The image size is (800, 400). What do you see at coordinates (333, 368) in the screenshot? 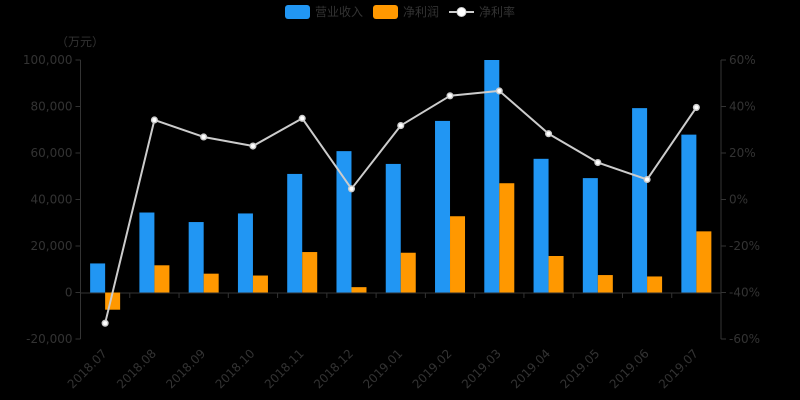
I see `x-axis-category-label: 2018.12` at bounding box center [333, 368].